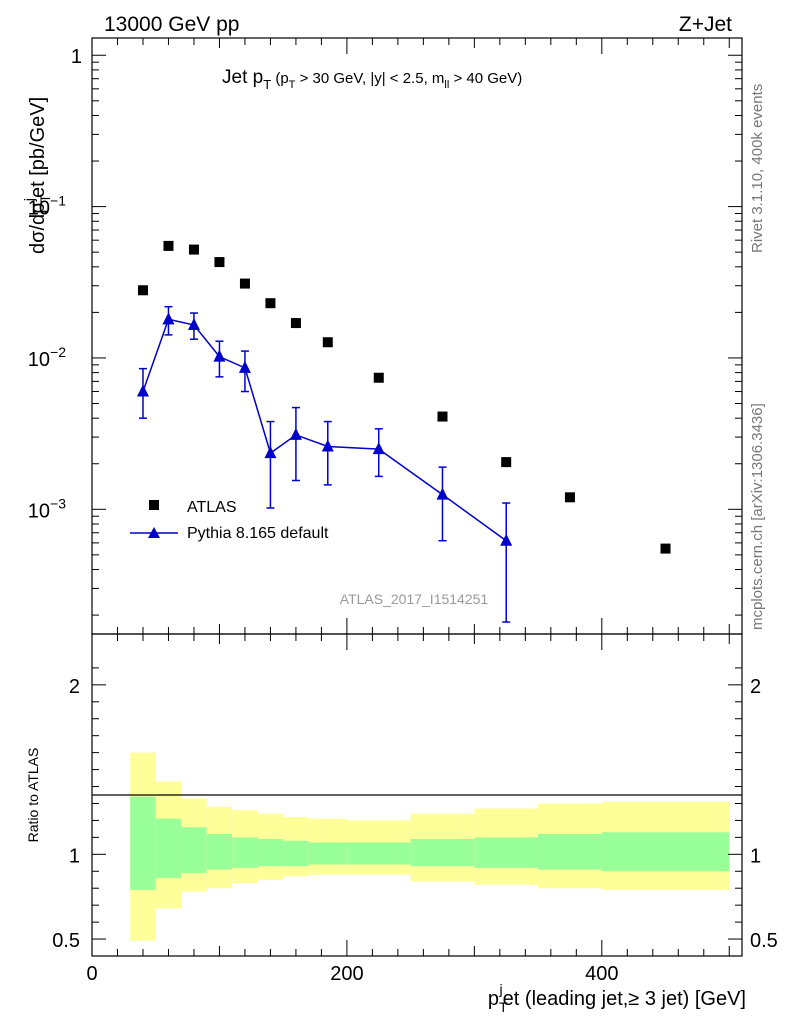  What do you see at coordinates (705, 24) in the screenshot?
I see `header-final-state: Z+Jet` at bounding box center [705, 24].